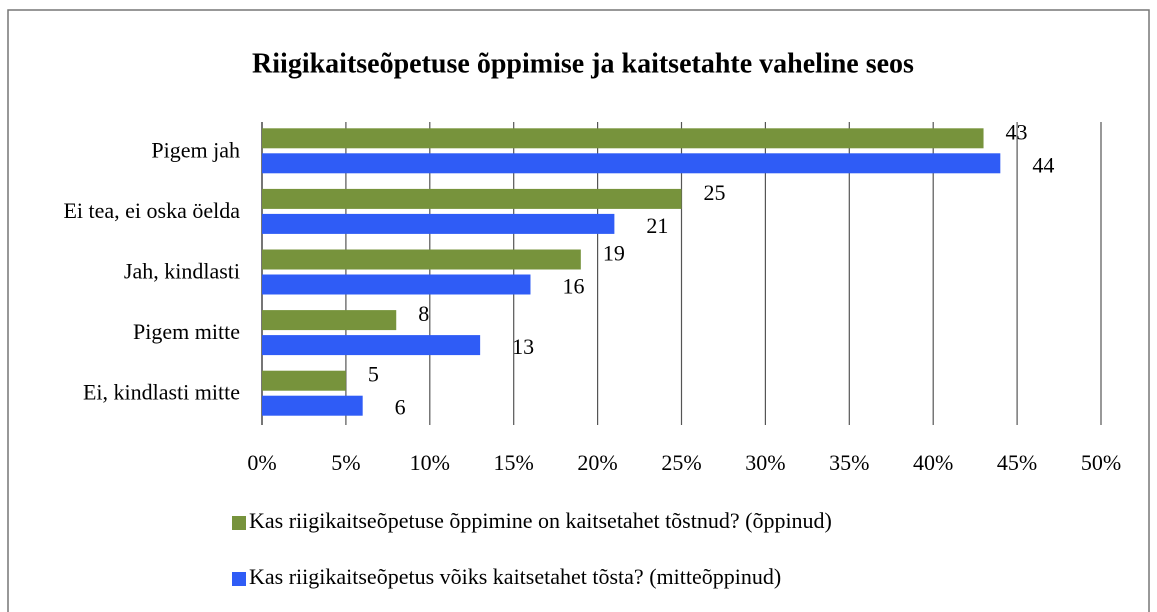 This screenshot has height=612, width=1157. What do you see at coordinates (400, 407) in the screenshot?
I see `data-label: 6` at bounding box center [400, 407].